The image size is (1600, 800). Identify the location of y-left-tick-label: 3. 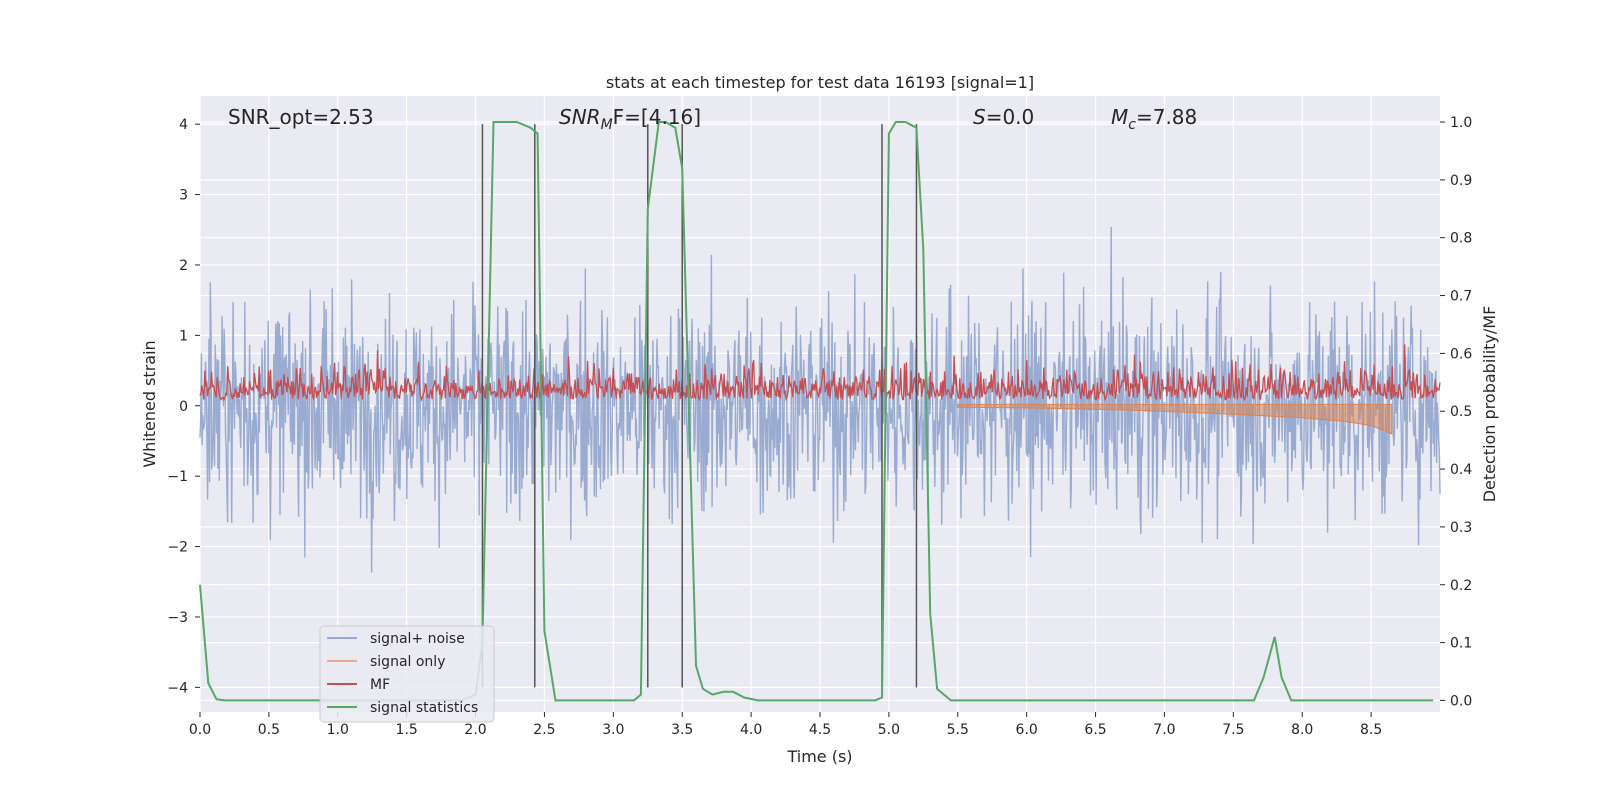
(183, 196).